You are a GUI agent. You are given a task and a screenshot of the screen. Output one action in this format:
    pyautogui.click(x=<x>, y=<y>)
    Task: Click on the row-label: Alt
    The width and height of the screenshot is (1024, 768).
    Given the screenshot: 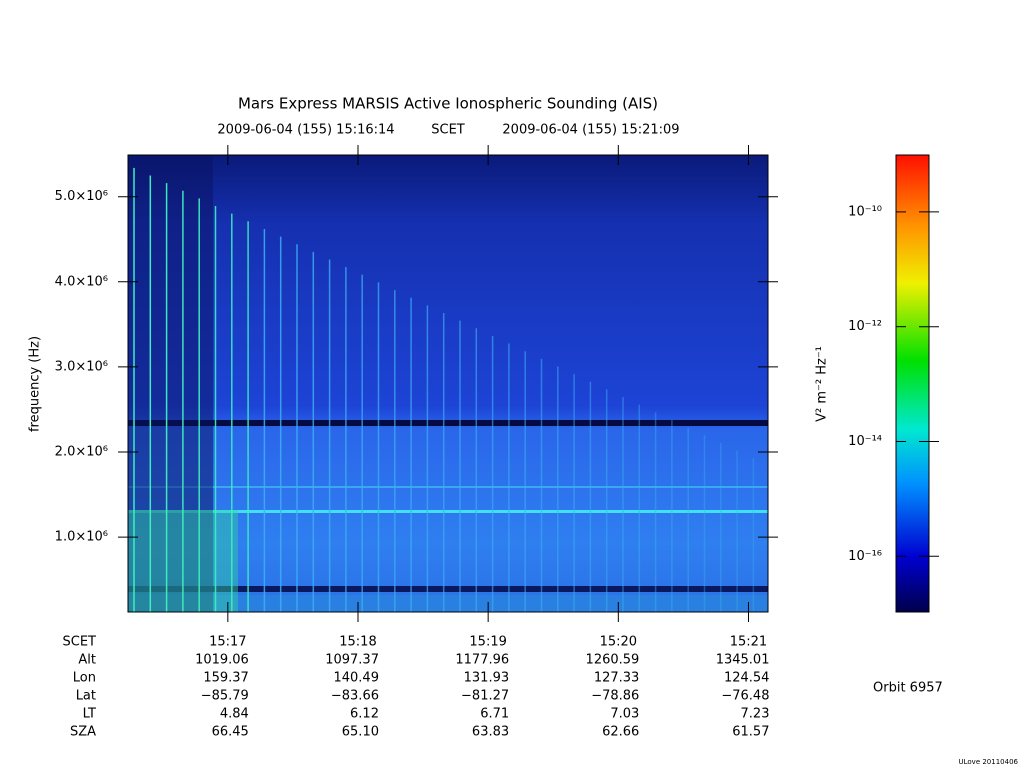 What is the action you would take?
    pyautogui.click(x=87, y=660)
    